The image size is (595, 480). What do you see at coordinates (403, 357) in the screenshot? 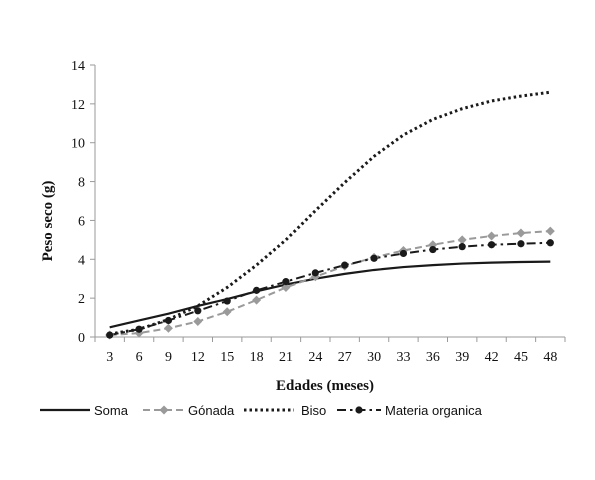
I see `x-tick-label: 33` at bounding box center [403, 357].